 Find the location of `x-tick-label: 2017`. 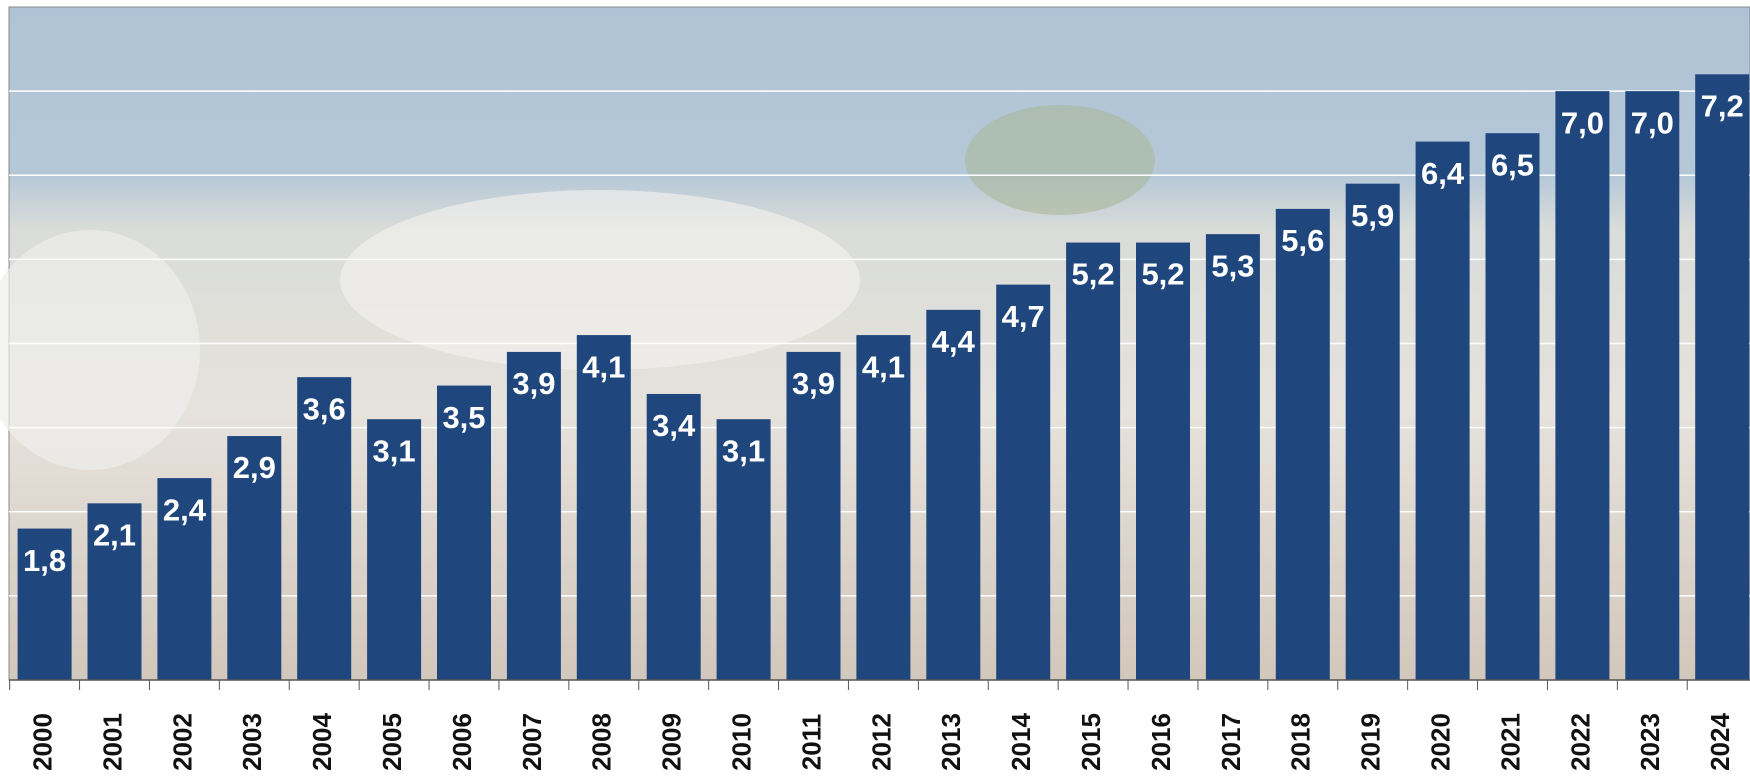

x-tick-label: 2017 is located at coordinates (1231, 742).